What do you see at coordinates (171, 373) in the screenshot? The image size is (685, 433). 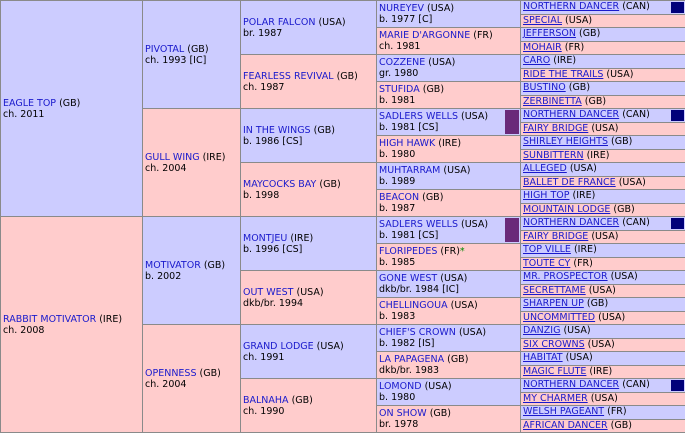 I see `horse-name: OPENNESS` at bounding box center [171, 373].